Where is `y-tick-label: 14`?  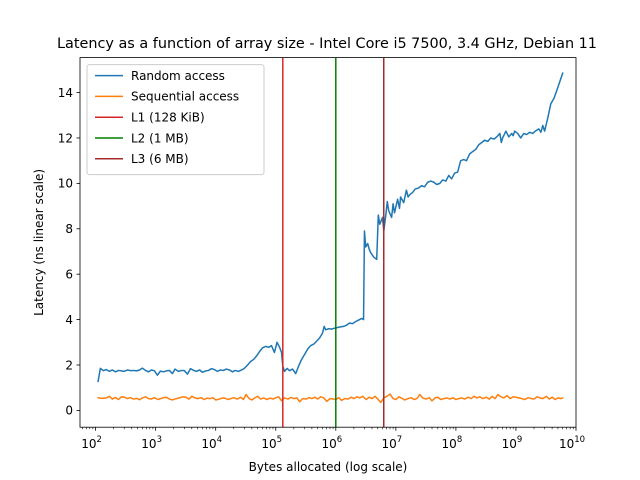 y-tick-label: 14 is located at coordinates (65, 93).